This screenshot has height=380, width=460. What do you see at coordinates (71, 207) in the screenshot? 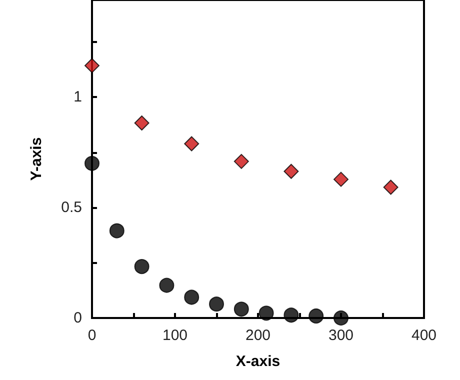
I see `y-tick-label: 0.5` at bounding box center [71, 207].